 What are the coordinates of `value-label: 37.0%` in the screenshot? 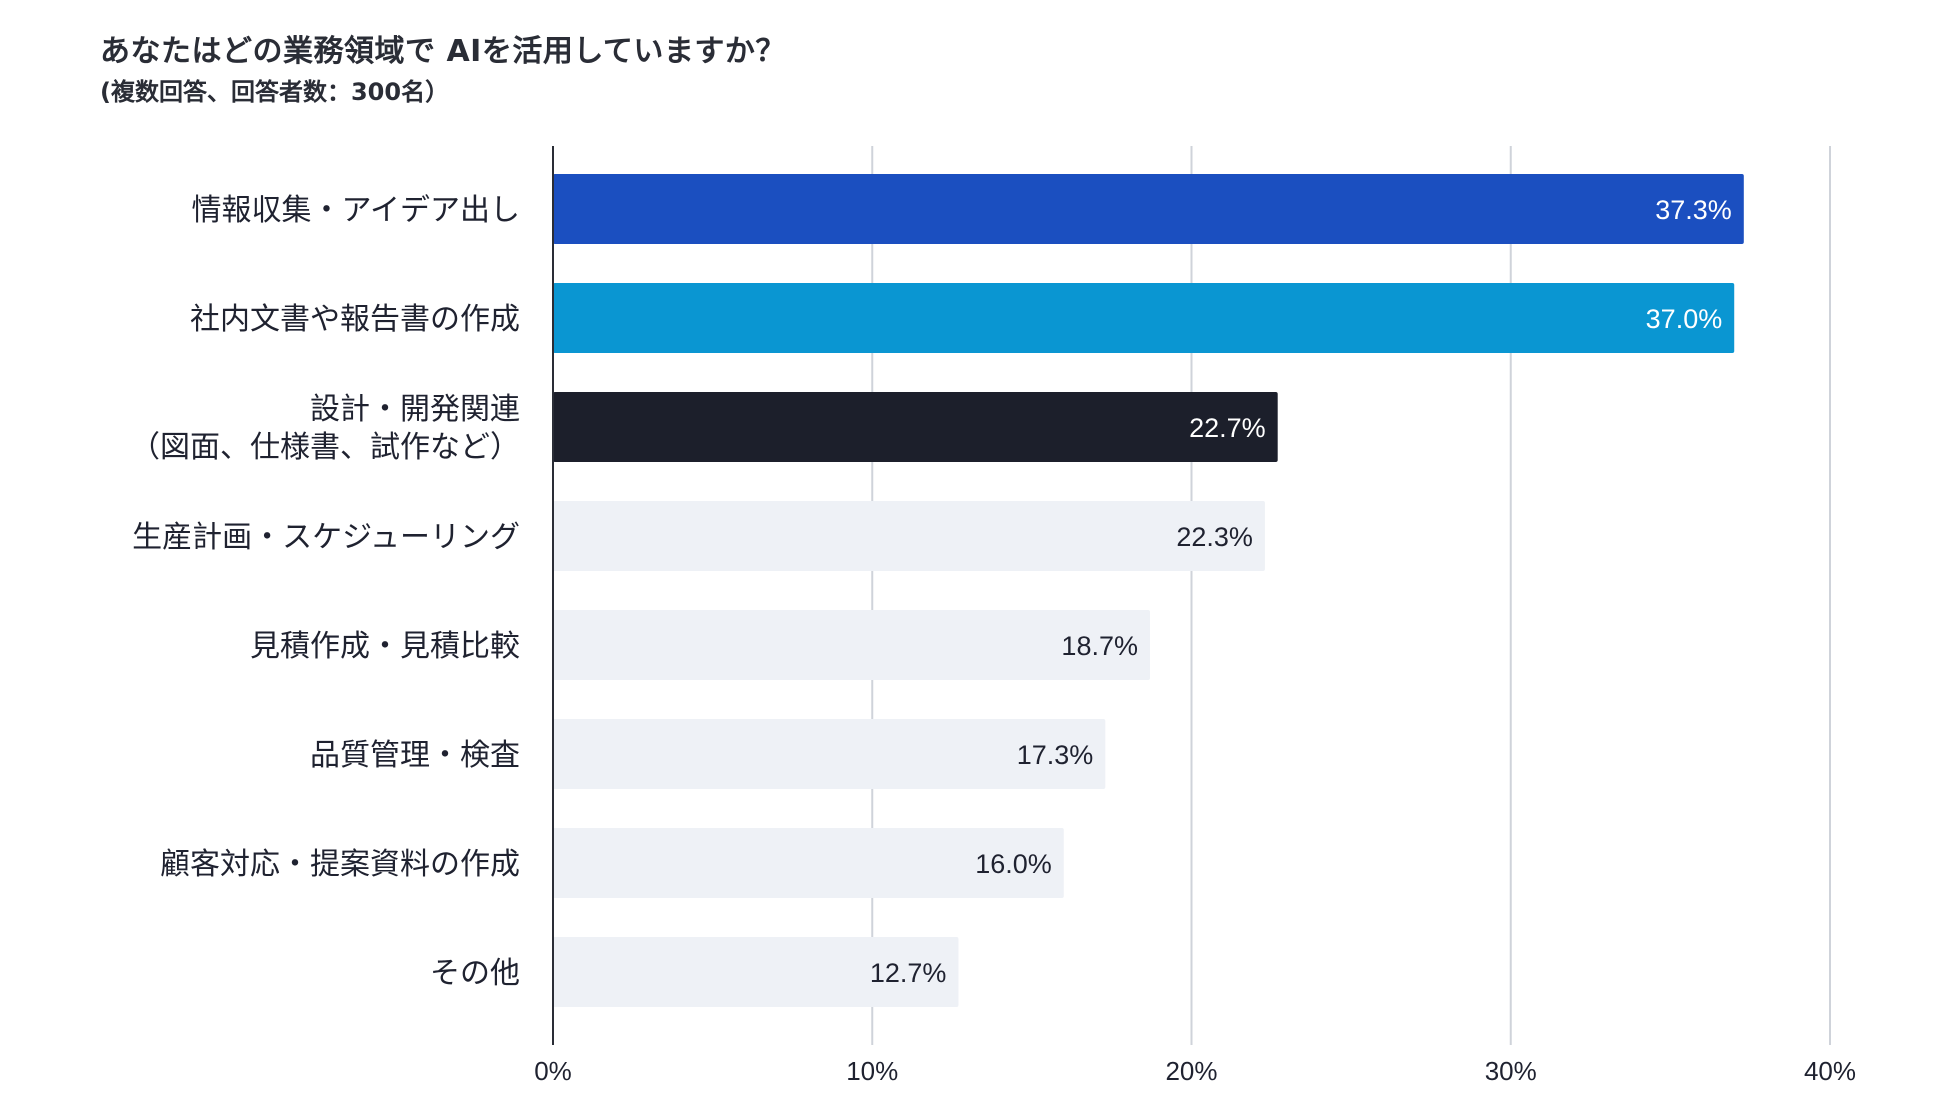 It's located at (1684, 319).